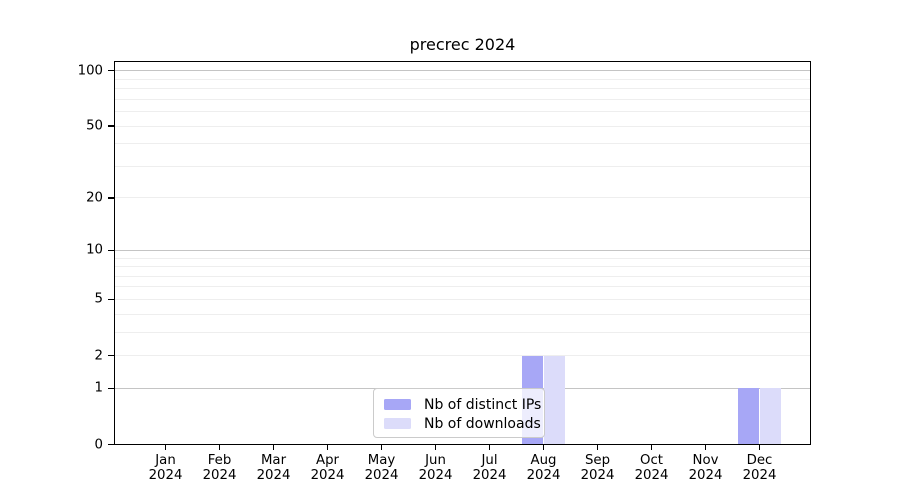  What do you see at coordinates (759, 468) in the screenshot?
I see `x-axis-tick-label: Dec 2024` at bounding box center [759, 468].